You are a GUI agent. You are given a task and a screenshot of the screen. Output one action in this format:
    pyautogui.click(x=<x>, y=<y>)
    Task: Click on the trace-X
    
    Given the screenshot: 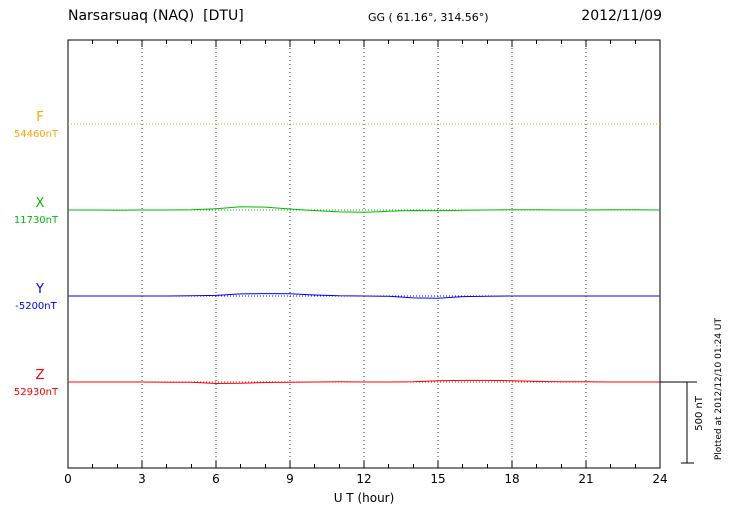 What is the action you would take?
    pyautogui.click(x=364, y=209)
    